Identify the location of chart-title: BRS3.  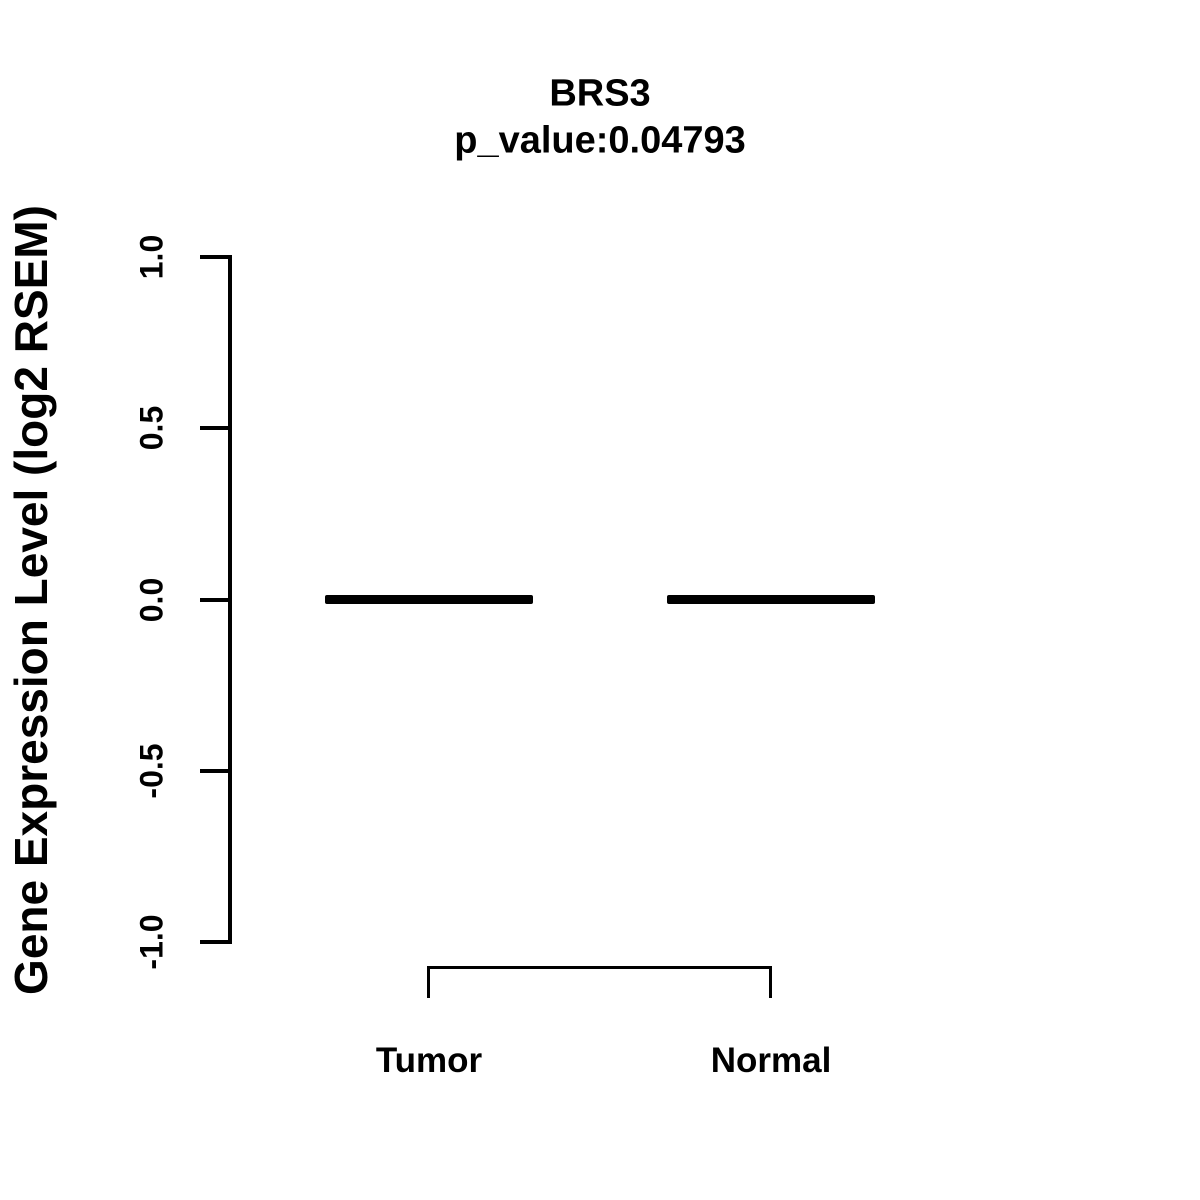
(600, 93).